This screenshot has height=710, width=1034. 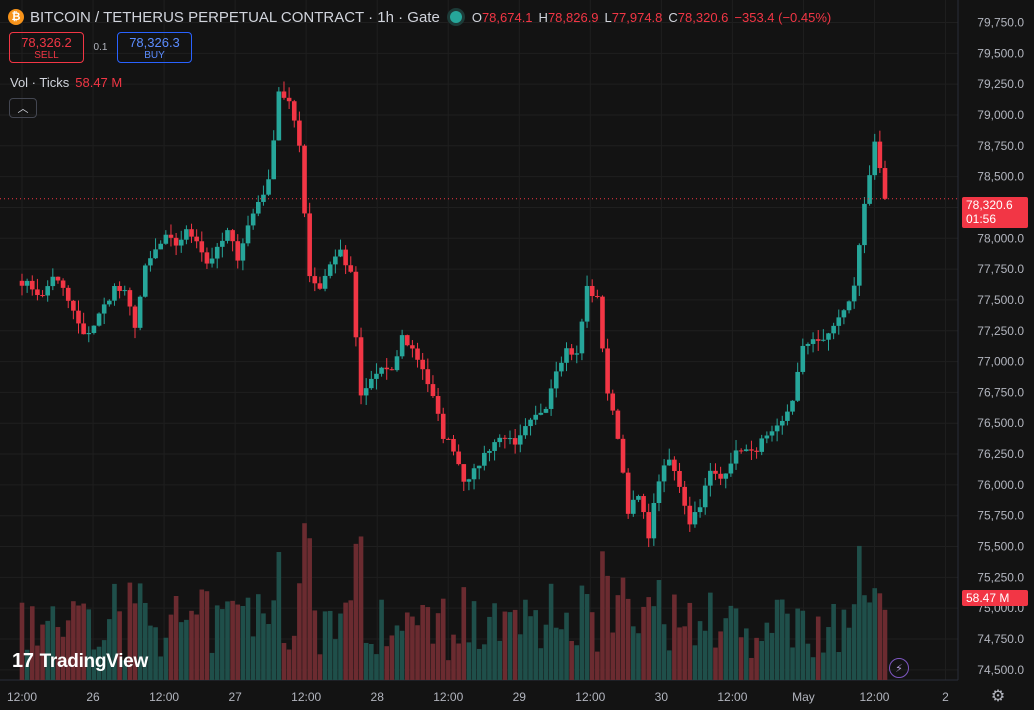 I want to click on y-tick-label: 74,750.0, so click(x=1000, y=639).